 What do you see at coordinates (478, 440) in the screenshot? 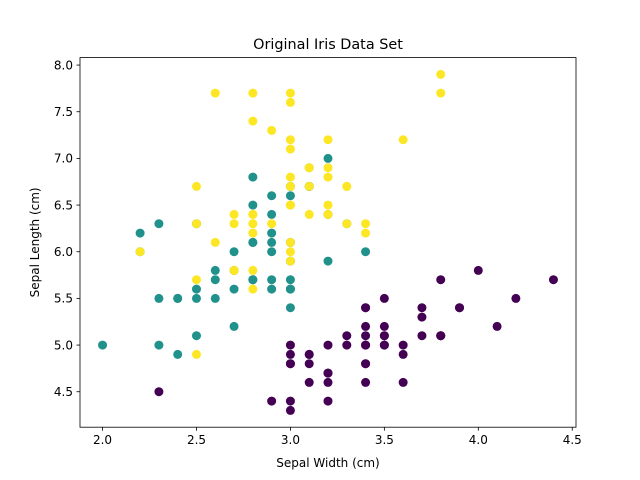
I see `x-tick-label: 4.0` at bounding box center [478, 440].